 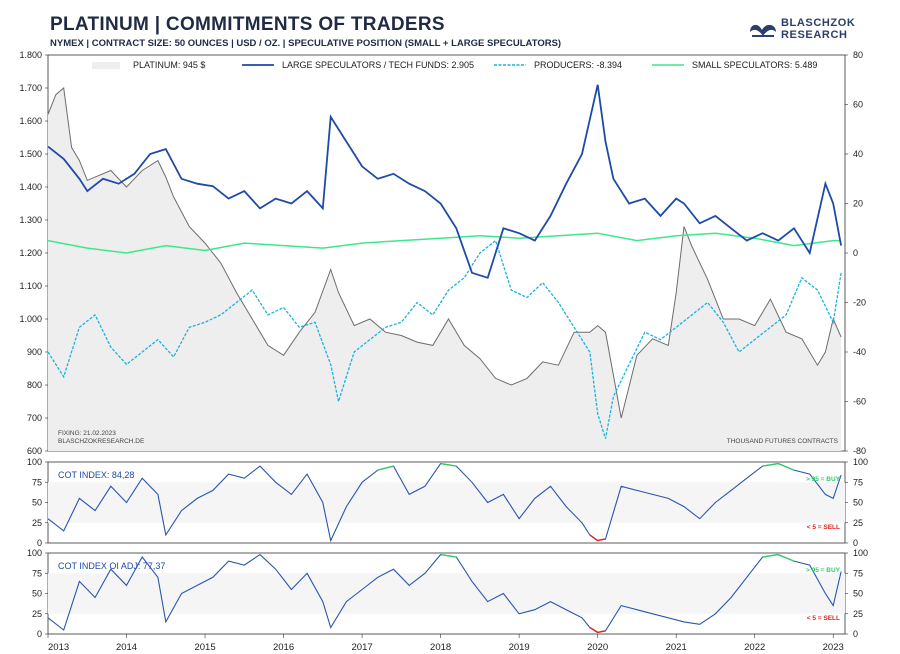 What do you see at coordinates (858, 204) in the screenshot?
I see `right-tick-label: 20` at bounding box center [858, 204].